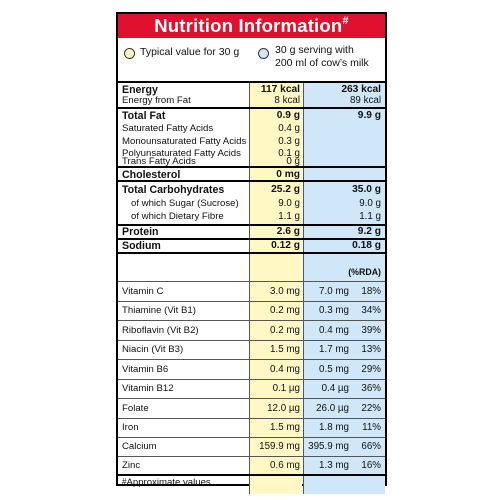 The height and width of the screenshot is (500, 500). What do you see at coordinates (145, 369) in the screenshot?
I see `vitamin-label: Vitamin B6` at bounding box center [145, 369].